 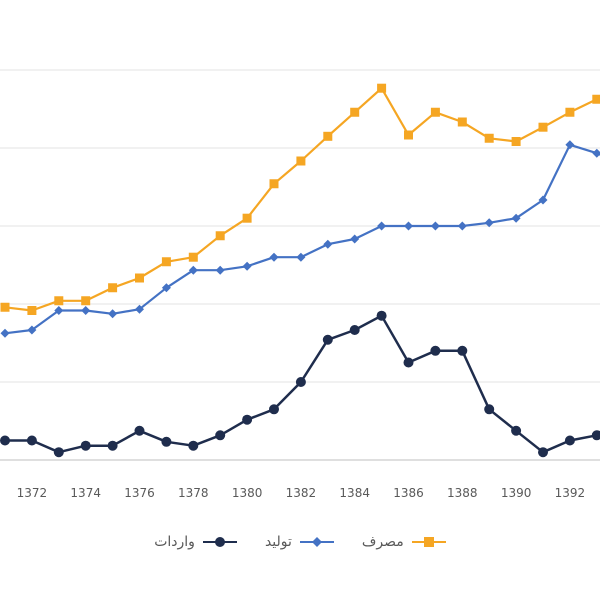 What do you see at coordinates (408, 493) in the screenshot?
I see `x-tick-label: 1386` at bounding box center [408, 493].